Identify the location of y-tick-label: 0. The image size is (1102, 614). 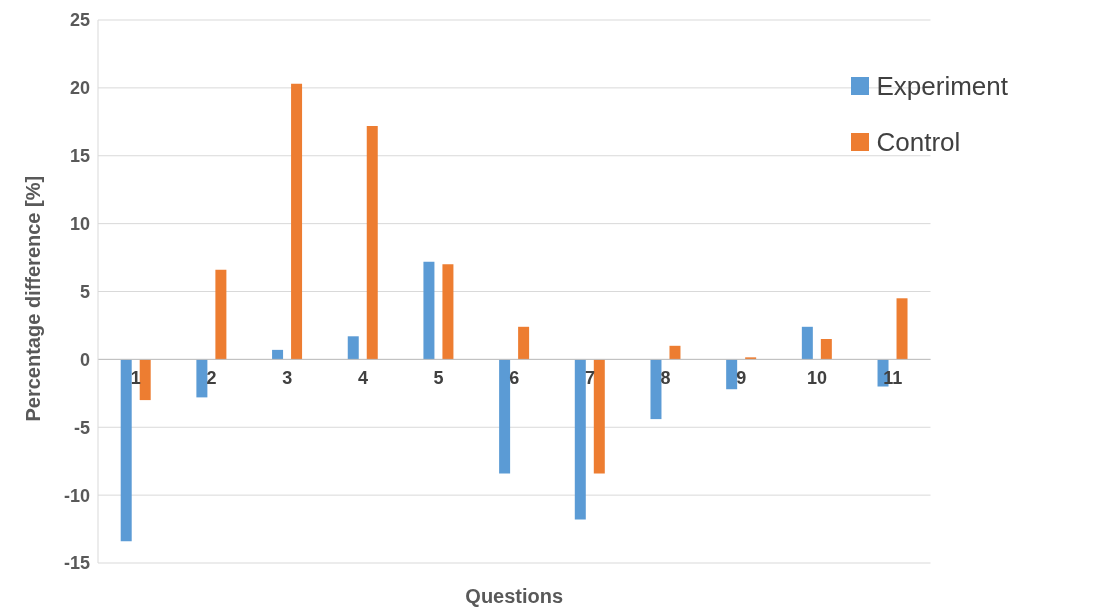
(84, 359).